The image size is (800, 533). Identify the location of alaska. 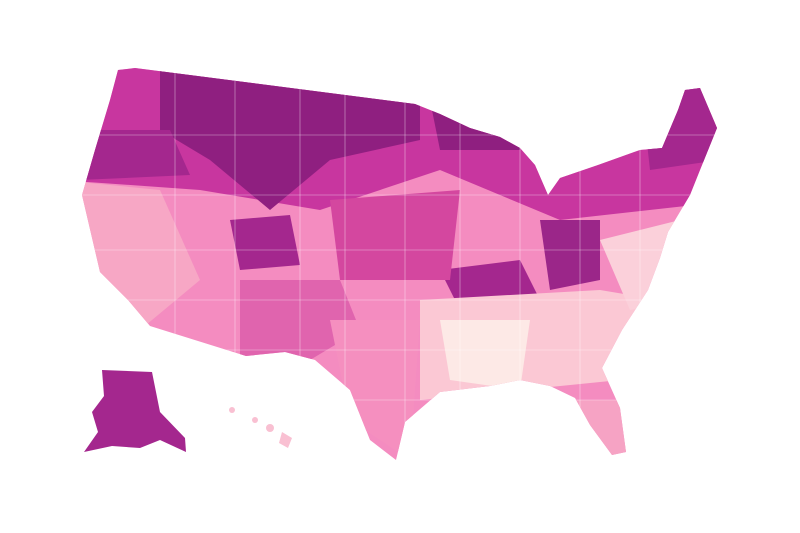
(135, 411).